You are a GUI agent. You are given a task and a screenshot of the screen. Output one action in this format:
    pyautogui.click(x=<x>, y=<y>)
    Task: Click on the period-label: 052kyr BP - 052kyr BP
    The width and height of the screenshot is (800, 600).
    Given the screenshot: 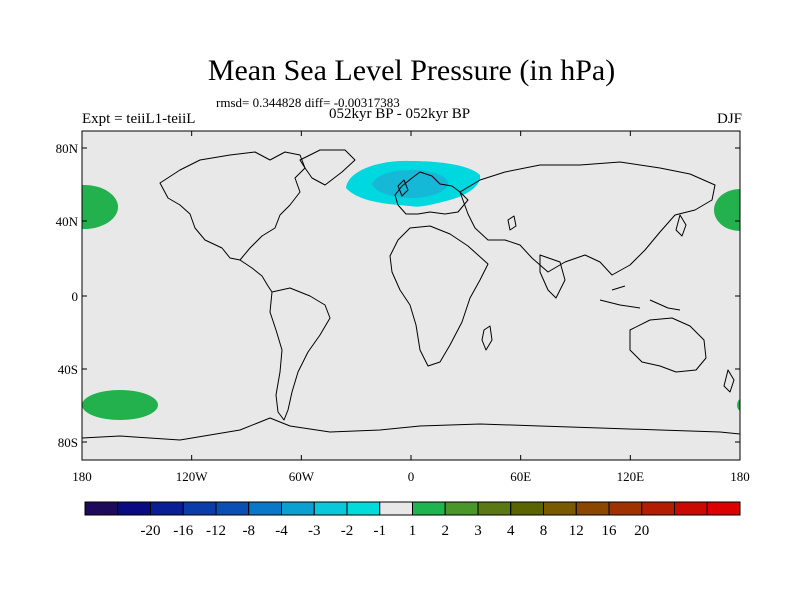 What is the action you would take?
    pyautogui.click(x=400, y=114)
    